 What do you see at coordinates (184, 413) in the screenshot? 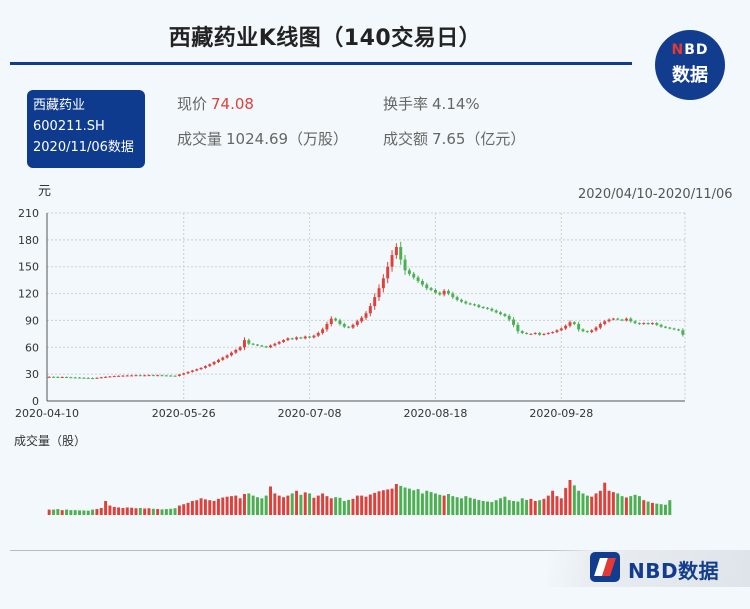
I see `x-tick-label: 2020-05-26` at bounding box center [184, 413].